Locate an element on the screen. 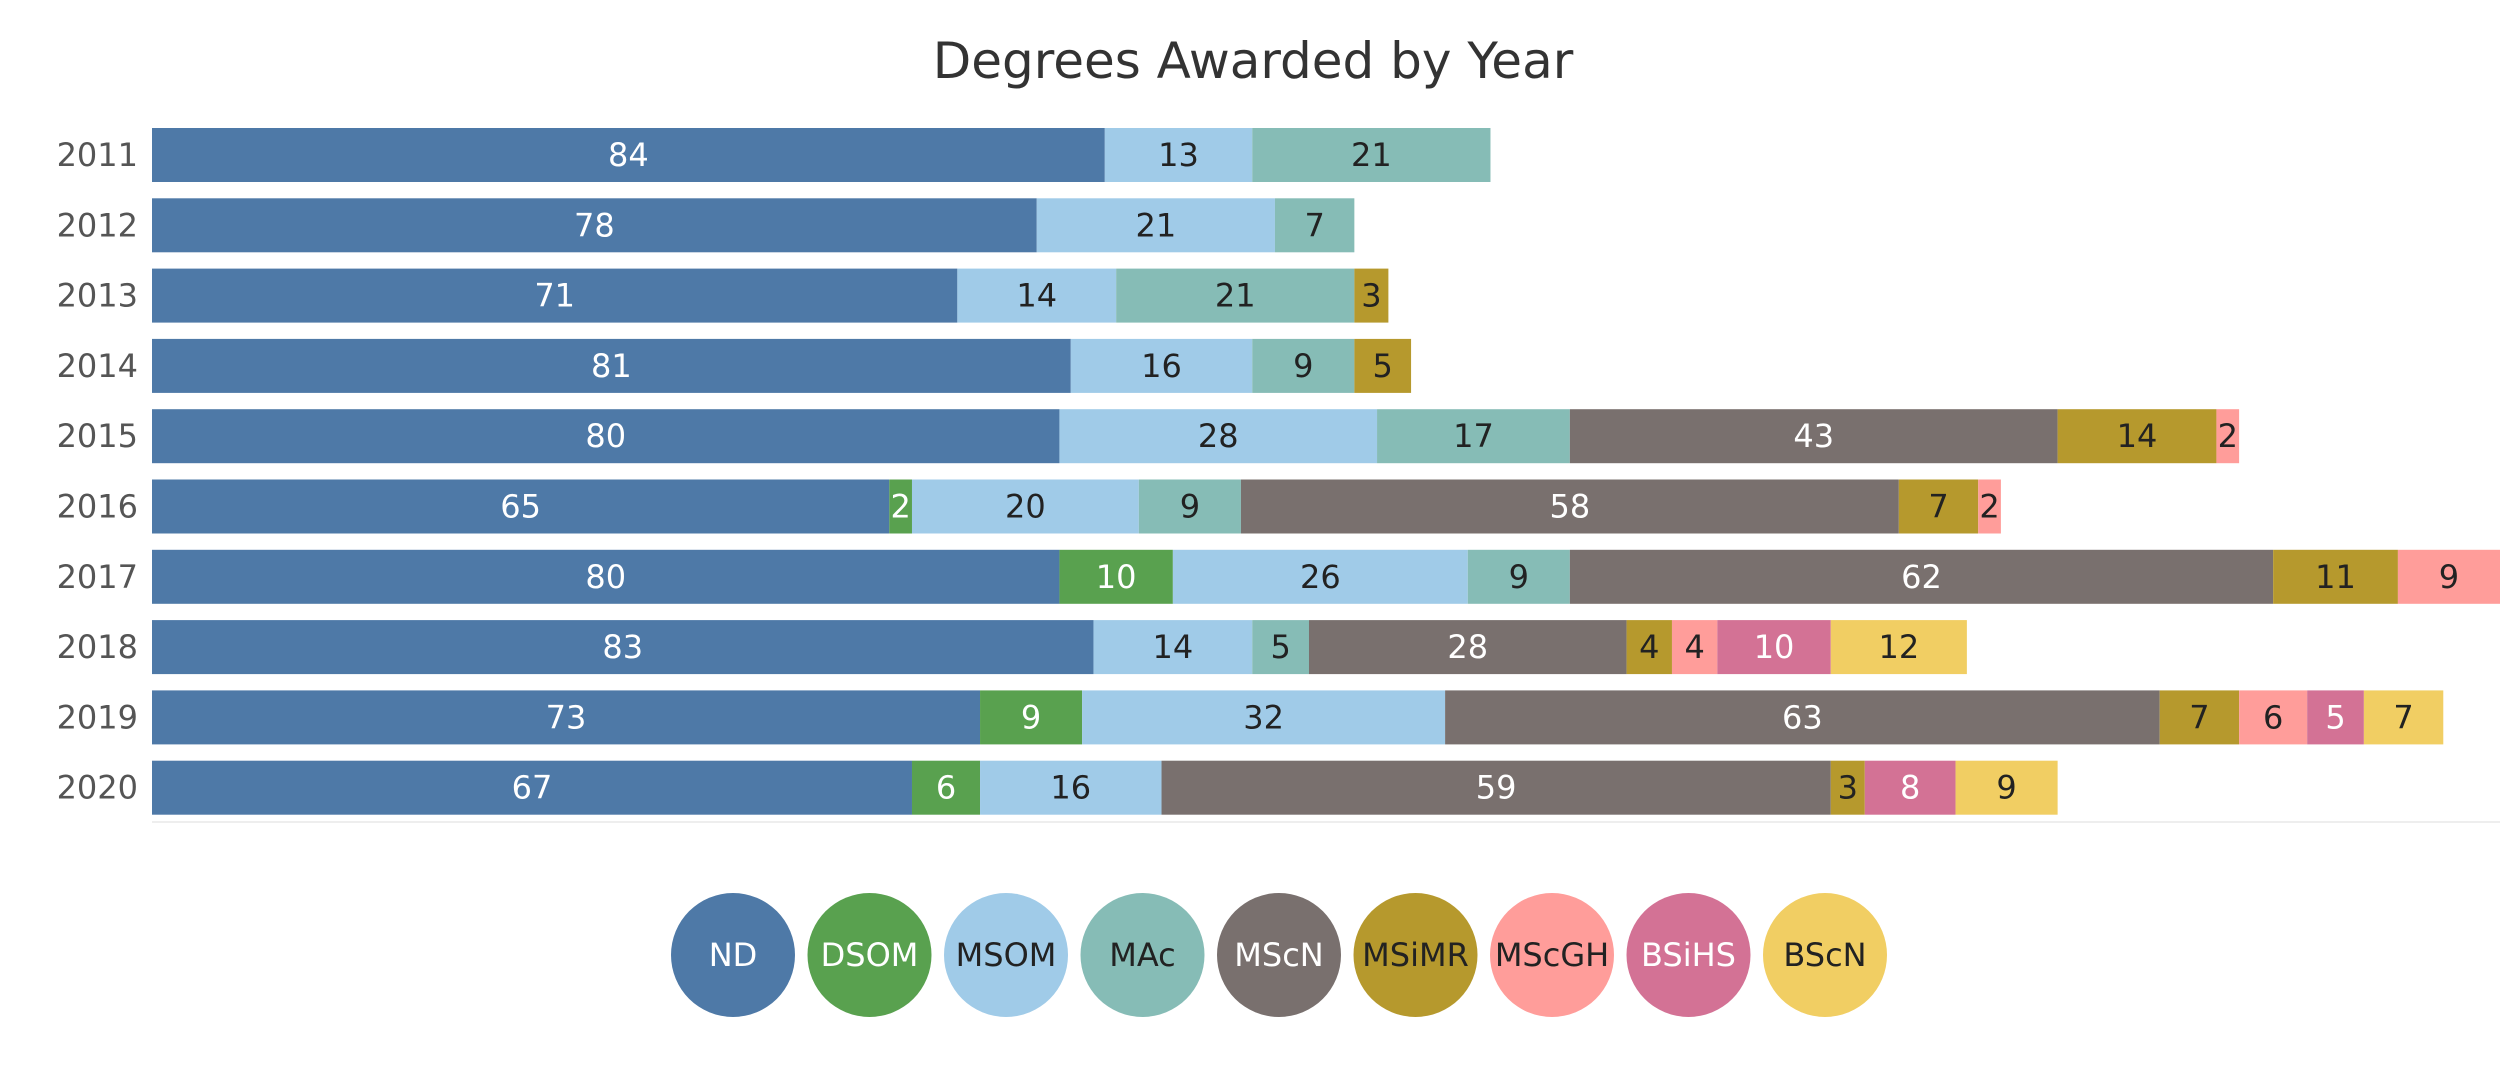 The image size is (2500, 1070). bar-segment-mscn-2019 is located at coordinates (1802, 717).